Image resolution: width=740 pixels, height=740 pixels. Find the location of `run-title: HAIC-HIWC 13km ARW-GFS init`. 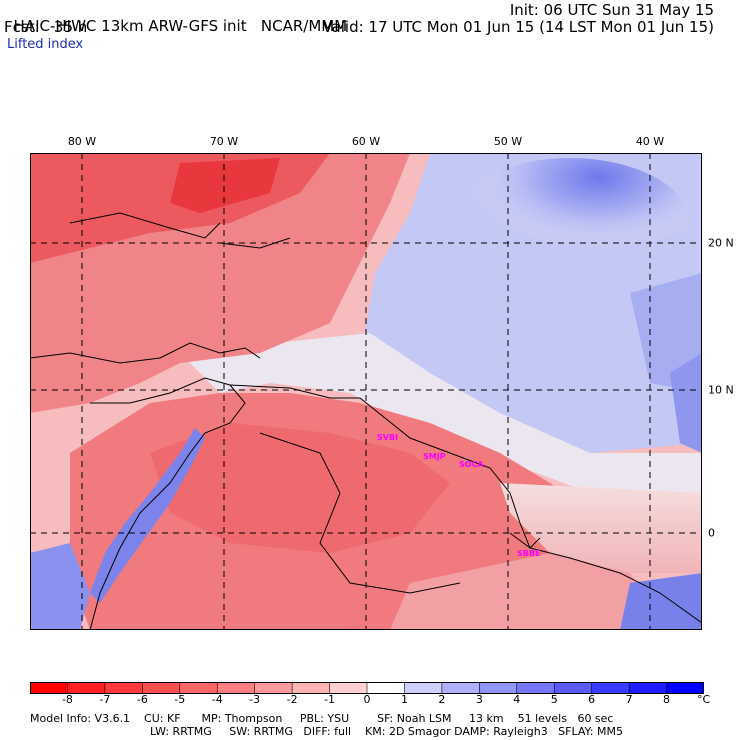

run-title: HAIC-HIWC 13km ARW-GFS init is located at coordinates (130, 26).